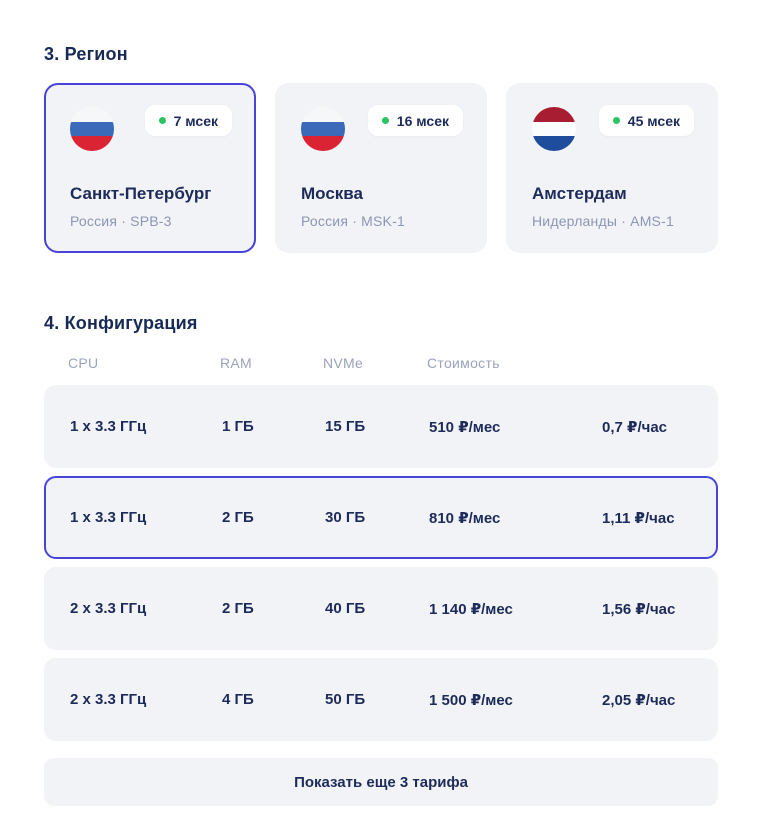 The width and height of the screenshot is (760, 836). I want to click on latency-badge: 45 мсек, so click(646, 120).